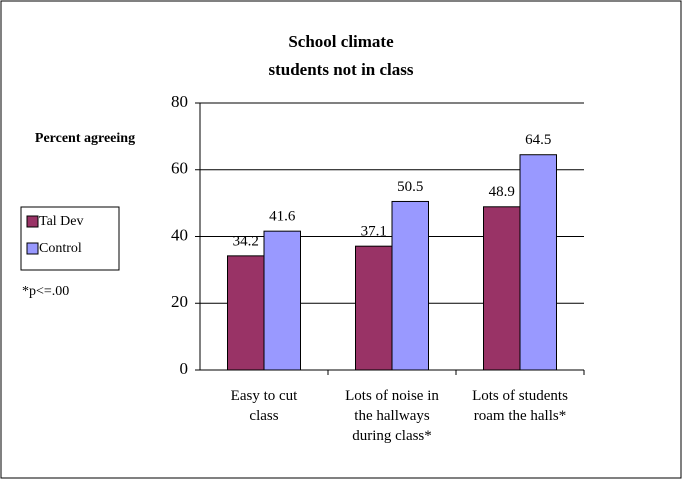  Describe the element at coordinates (264, 406) in the screenshot. I see `x-tick-label: Easy to cut class` at that location.